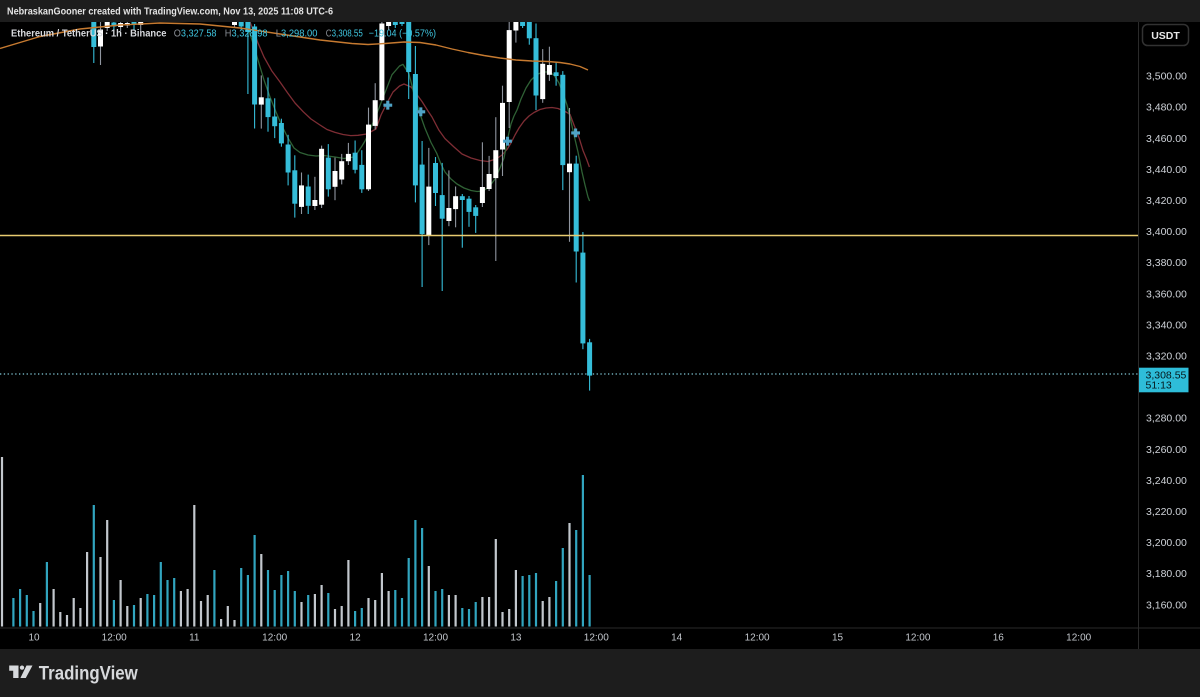  Describe the element at coordinates (344, 34) in the screenshot. I see `svg-text: C3,308.55` at that location.